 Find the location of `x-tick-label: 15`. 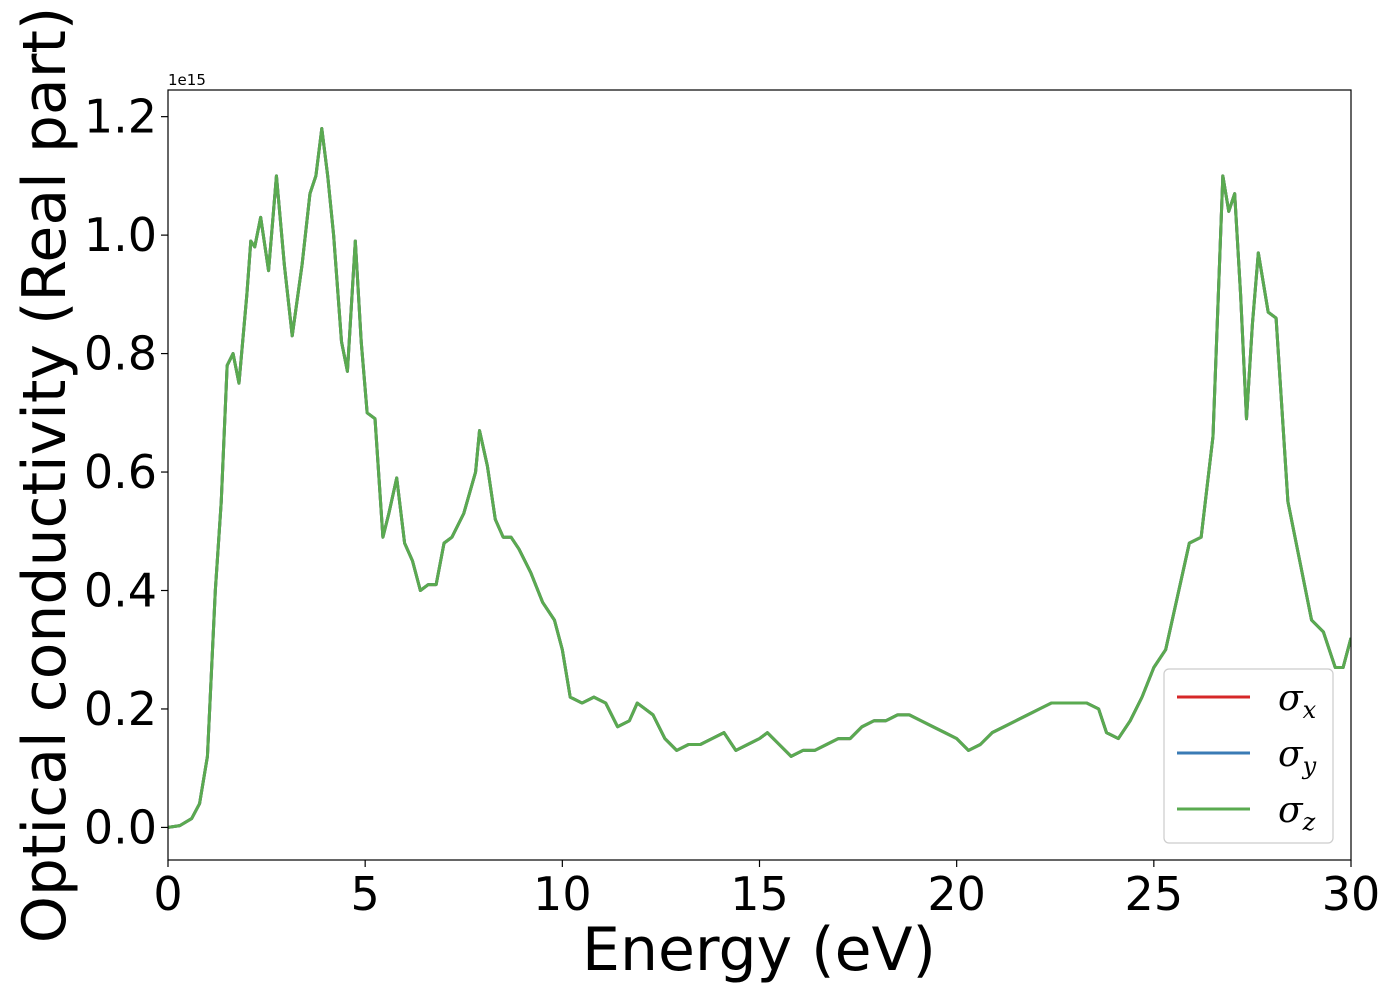

x-tick-label: 15 is located at coordinates (759, 894).